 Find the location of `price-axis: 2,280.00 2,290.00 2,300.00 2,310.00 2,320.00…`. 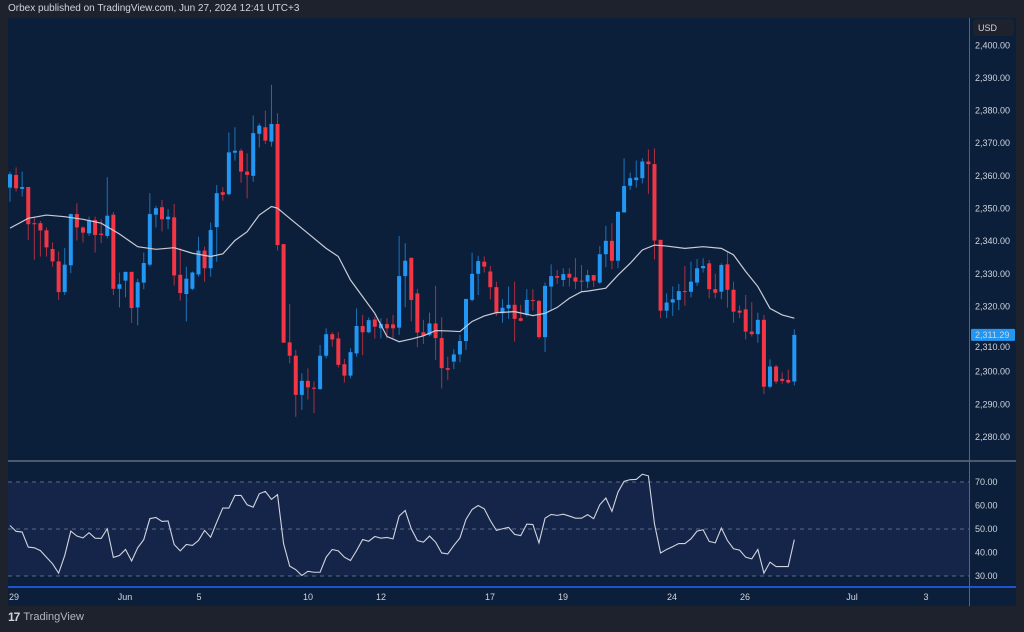

price-axis: 2,280.00 2,290.00 2,300.00 2,310.00 2,320.00… is located at coordinates (992, 241).